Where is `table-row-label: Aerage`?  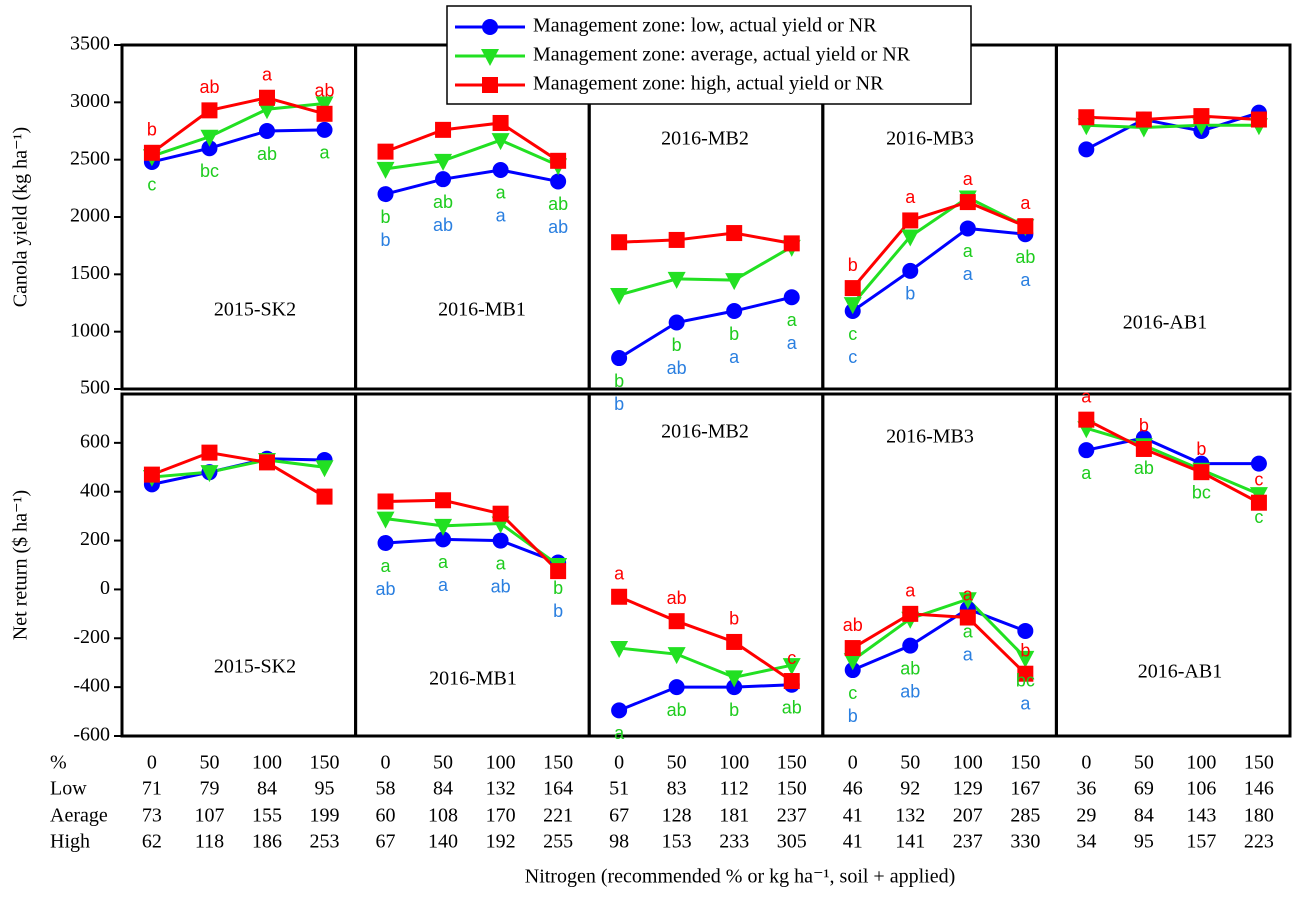
table-row-label: Aerage is located at coordinates (79, 816).